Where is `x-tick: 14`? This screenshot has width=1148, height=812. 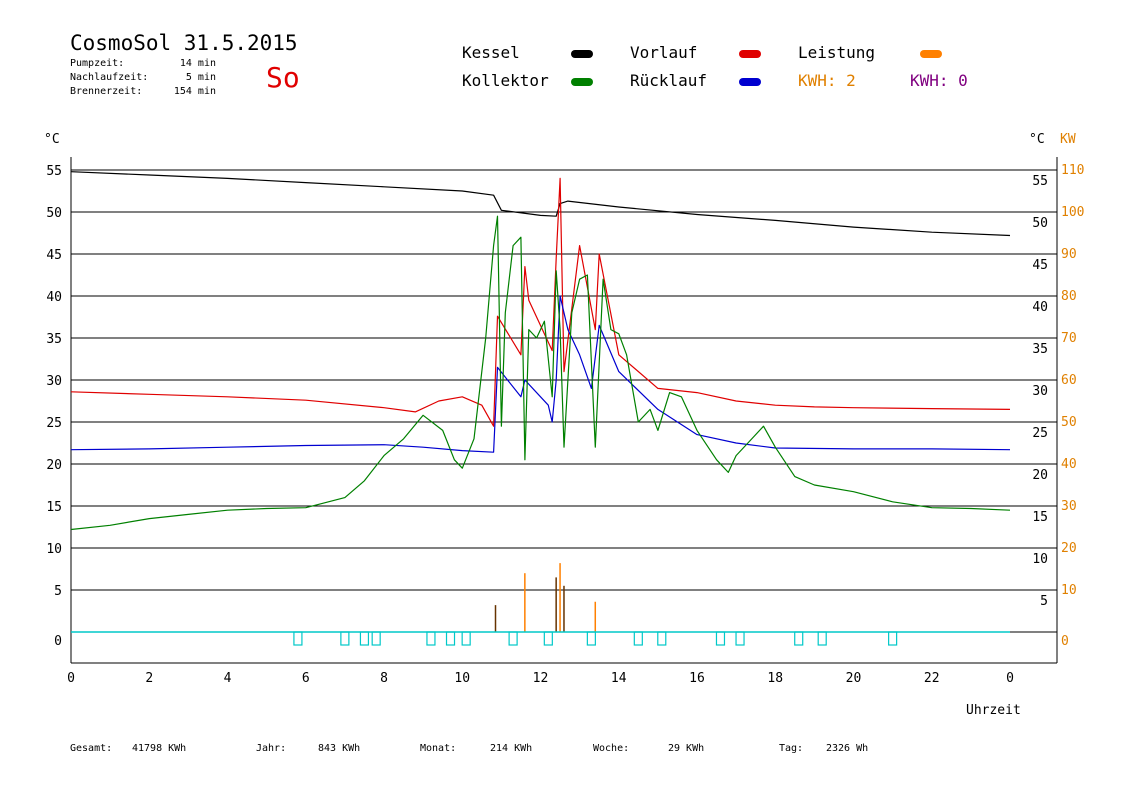
x-tick: 14 is located at coordinates (619, 678).